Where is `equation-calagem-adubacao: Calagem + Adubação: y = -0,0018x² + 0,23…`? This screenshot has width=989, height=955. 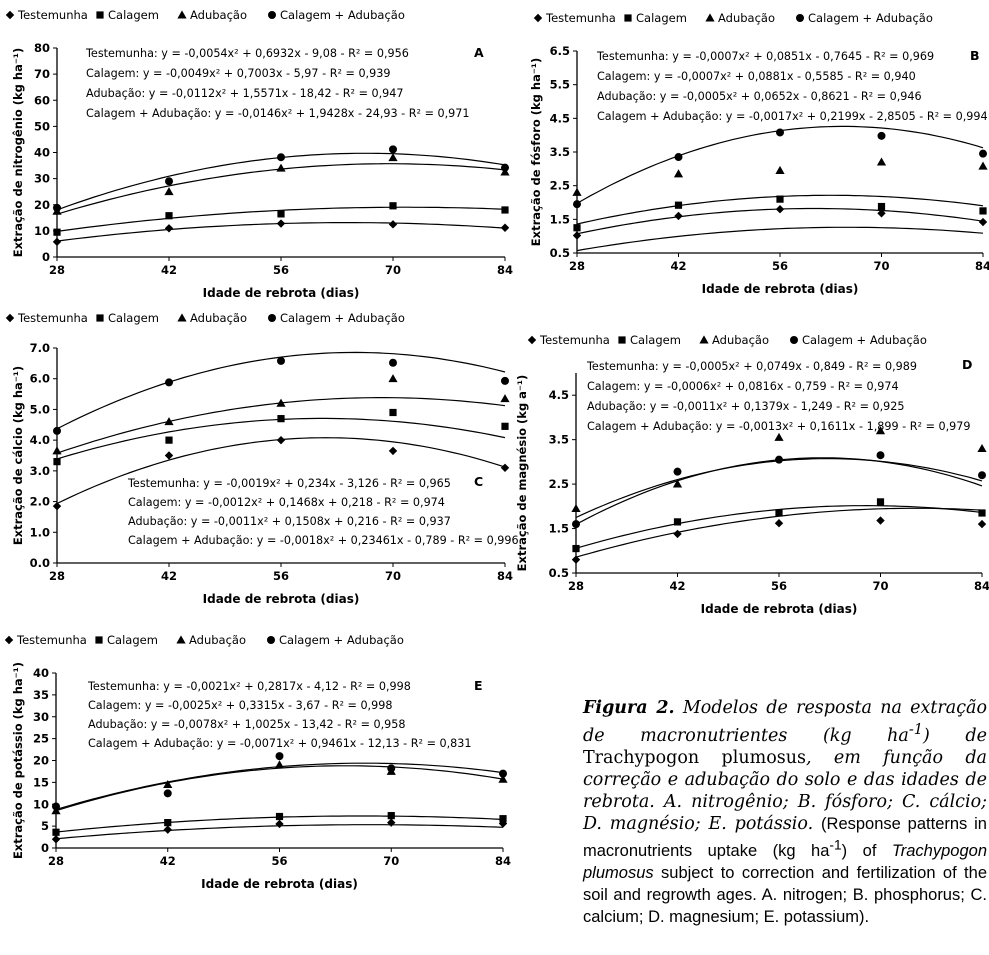
equation-calagem-adubacao: Calagem + Adubação: y = -0,0018x² + 0,23… is located at coordinates (323, 540).